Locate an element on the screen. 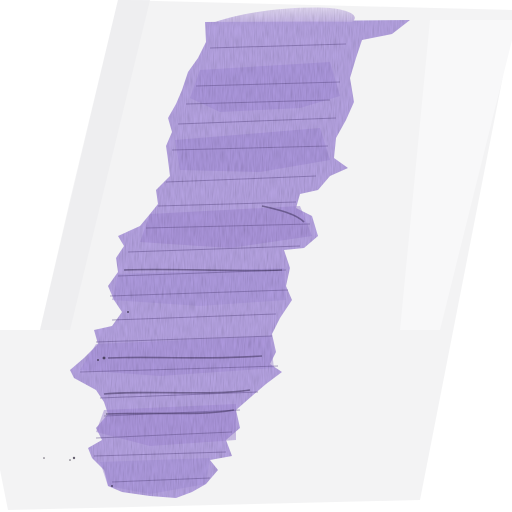  tissue-specks is located at coordinates (86, 399).